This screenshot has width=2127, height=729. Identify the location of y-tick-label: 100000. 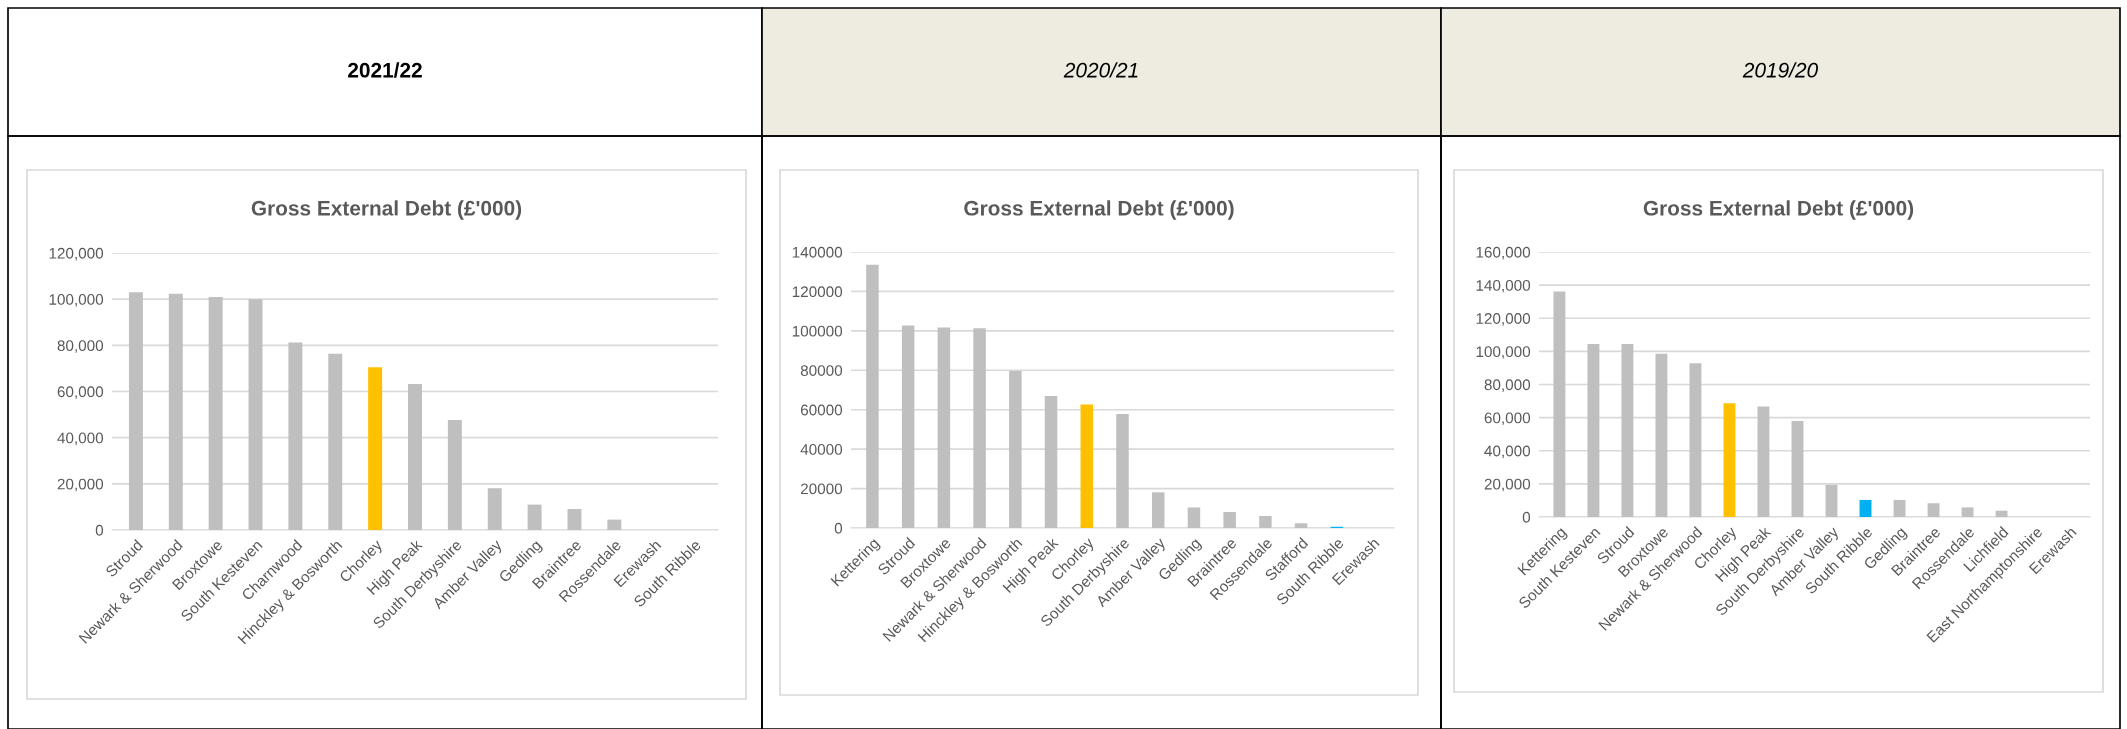
(817, 331).